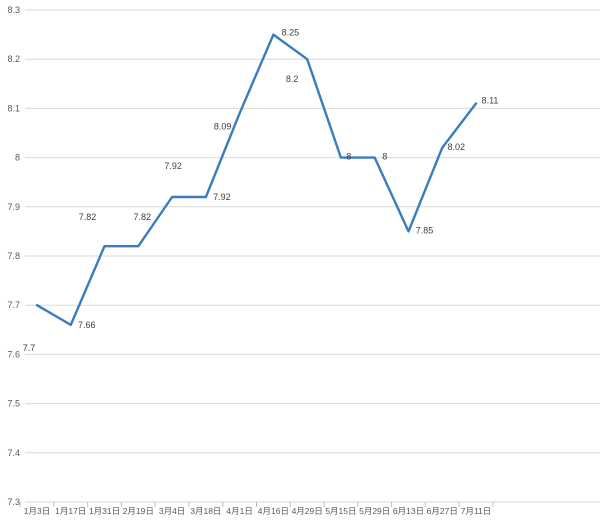  Describe the element at coordinates (490, 100) in the screenshot. I see `data-point-label: 8.11` at that location.